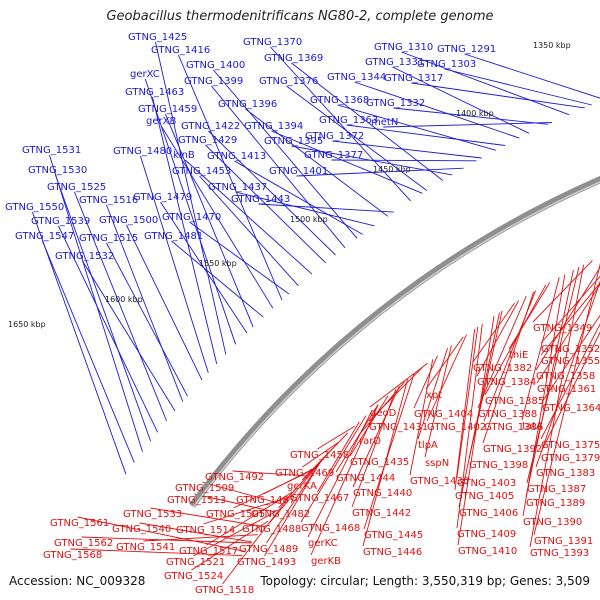  What do you see at coordinates (167, 109) in the screenshot?
I see `forward-gene-label: GTNG_1459` at bounding box center [167, 109].